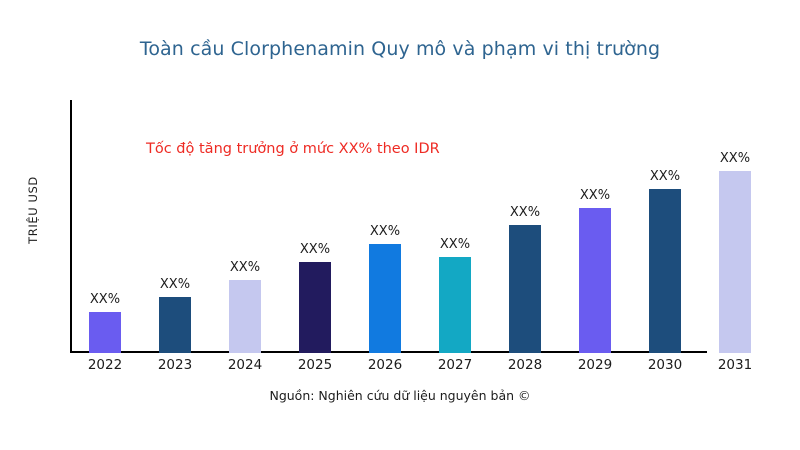  Describe the element at coordinates (385, 365) in the screenshot. I see `x-tick-2026: 2026` at that location.